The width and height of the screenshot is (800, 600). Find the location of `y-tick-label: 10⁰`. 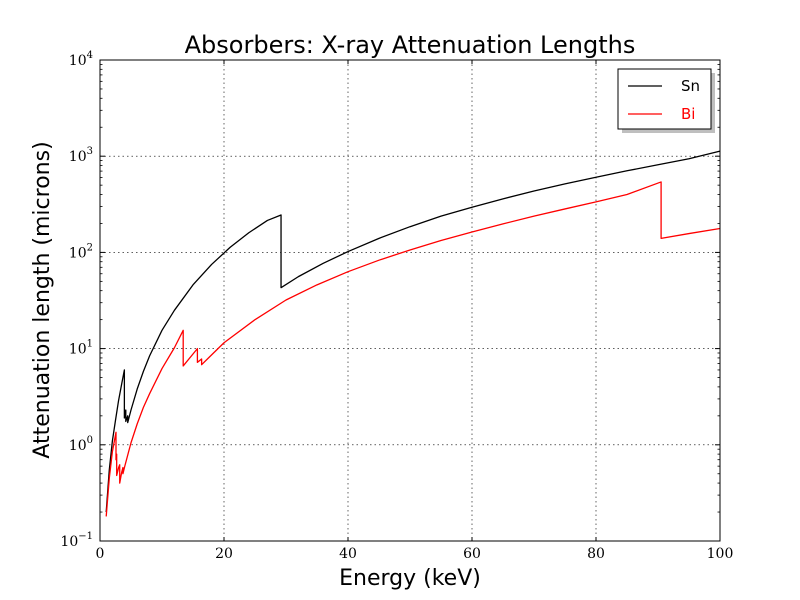

y-tick-label: 10⁰ is located at coordinates (81, 444).